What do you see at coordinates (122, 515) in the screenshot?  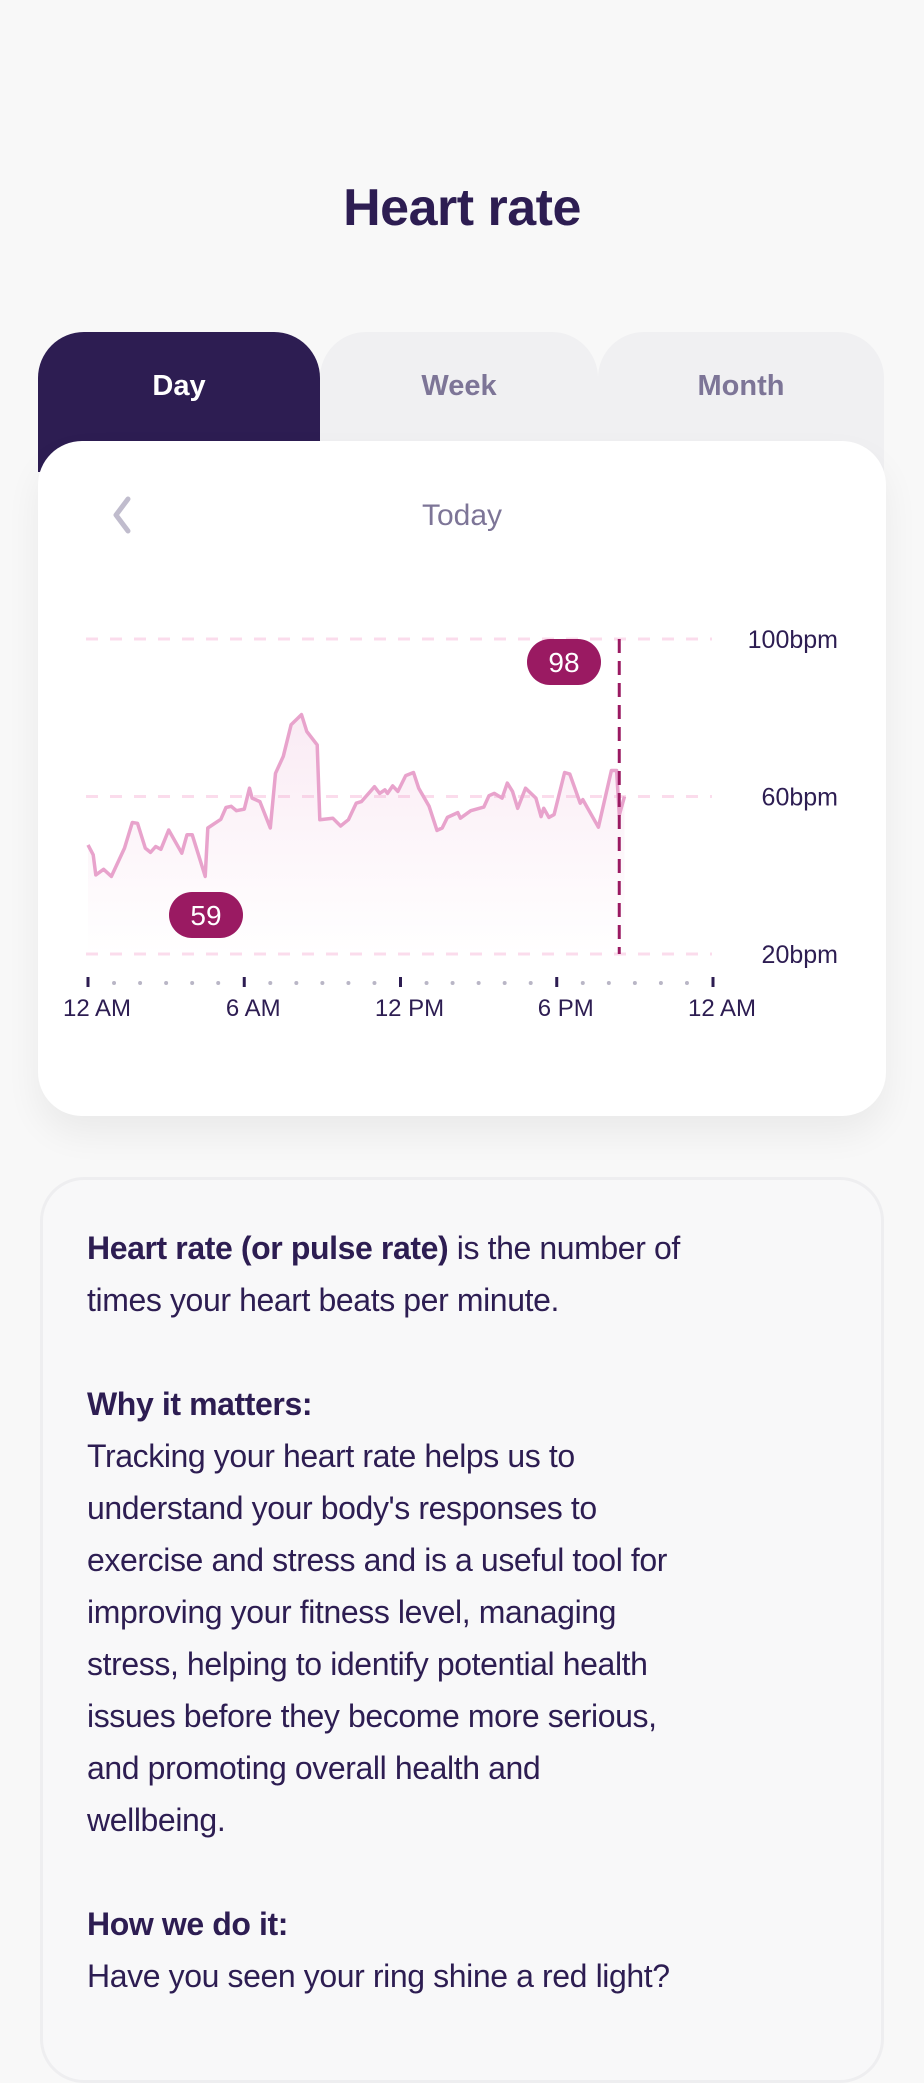 I see `chevron-left-icon` at bounding box center [122, 515].